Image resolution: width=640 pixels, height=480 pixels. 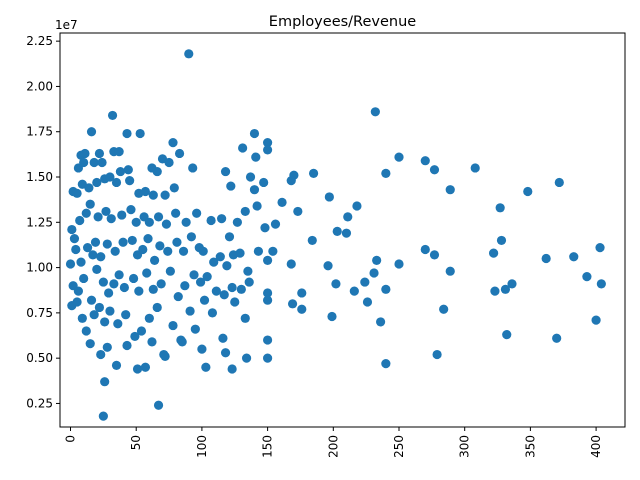 I want to click on x-axis: 0 50 100 150 200 250 300 350 400, so click(x=333, y=442).